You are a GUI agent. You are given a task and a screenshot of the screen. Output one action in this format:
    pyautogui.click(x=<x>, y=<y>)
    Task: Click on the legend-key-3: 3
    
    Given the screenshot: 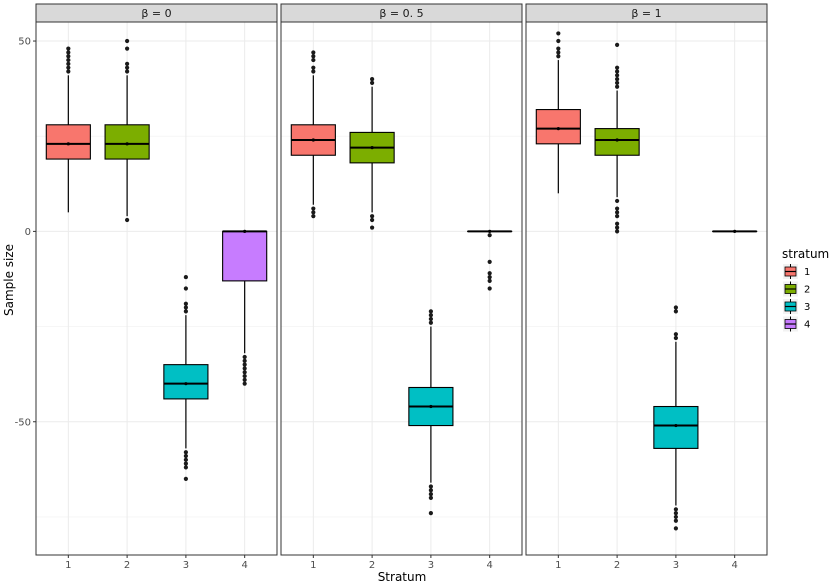 What is the action you would take?
    pyautogui.click(x=796, y=306)
    